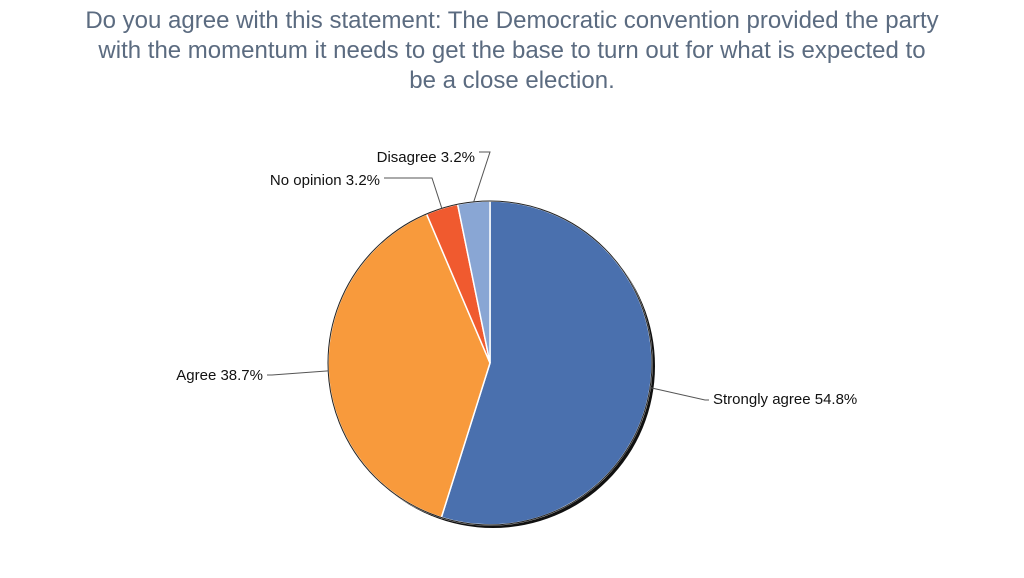 The height and width of the screenshot is (578, 1024). What do you see at coordinates (512, 80) in the screenshot?
I see `chart-title-line-3: be a close election.` at bounding box center [512, 80].